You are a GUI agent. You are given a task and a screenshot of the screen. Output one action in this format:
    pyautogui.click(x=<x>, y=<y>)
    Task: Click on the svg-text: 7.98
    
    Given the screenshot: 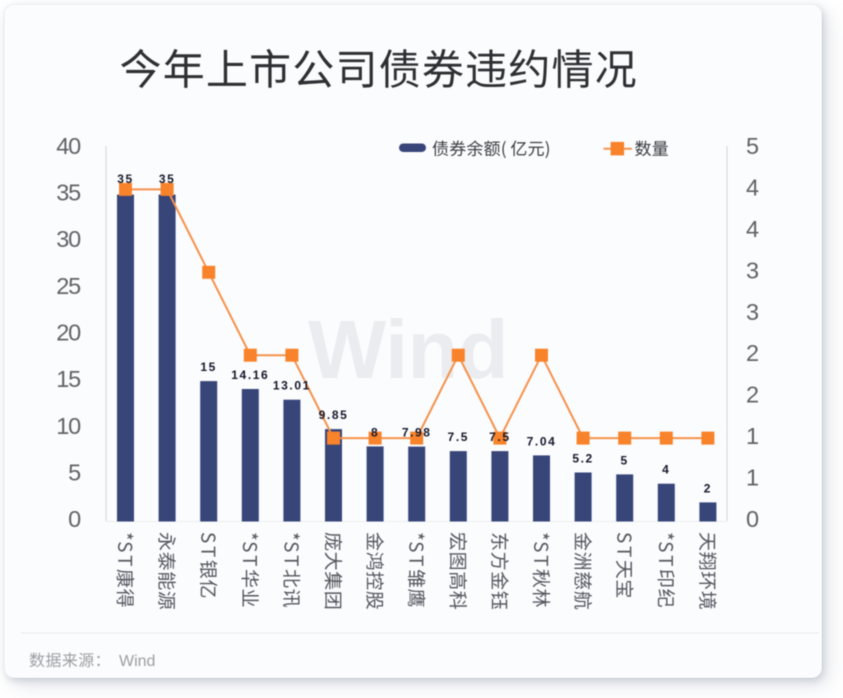 What is the action you would take?
    pyautogui.click(x=417, y=433)
    